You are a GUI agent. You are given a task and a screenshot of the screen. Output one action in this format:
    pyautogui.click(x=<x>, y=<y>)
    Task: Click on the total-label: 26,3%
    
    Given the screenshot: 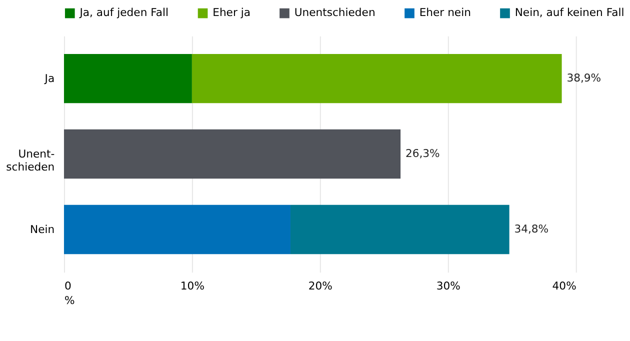 What is the action you would take?
    pyautogui.click(x=422, y=153)
    